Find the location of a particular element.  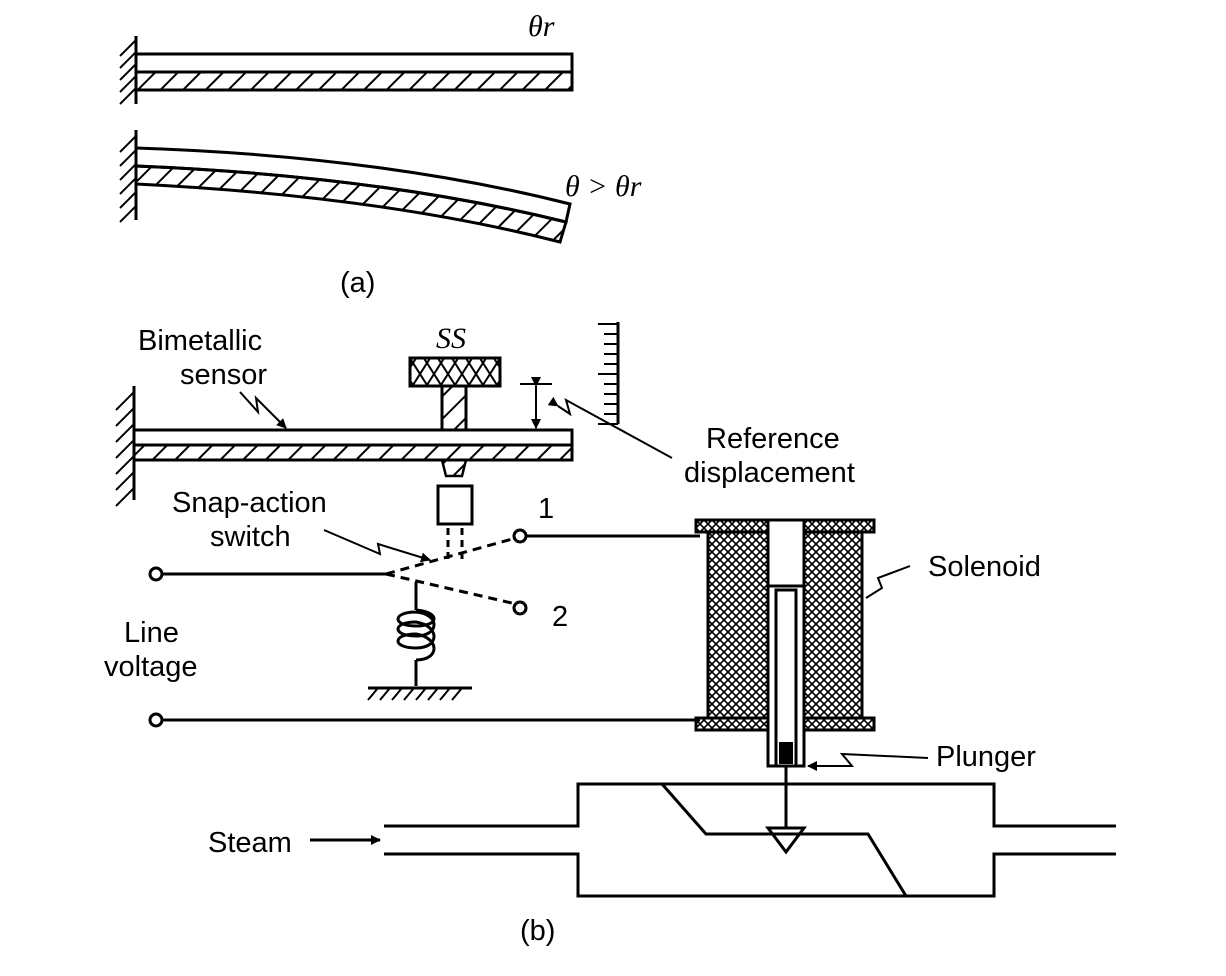

contact-2-label: 2 is located at coordinates (560, 617).